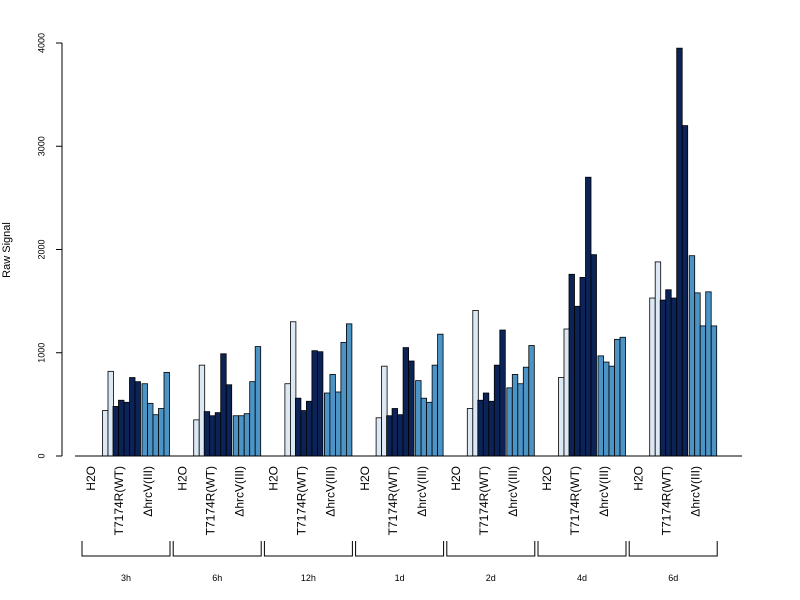 The image size is (800, 600). What do you see at coordinates (41, 455) in the screenshot?
I see `y-tick-label: 0` at bounding box center [41, 455].